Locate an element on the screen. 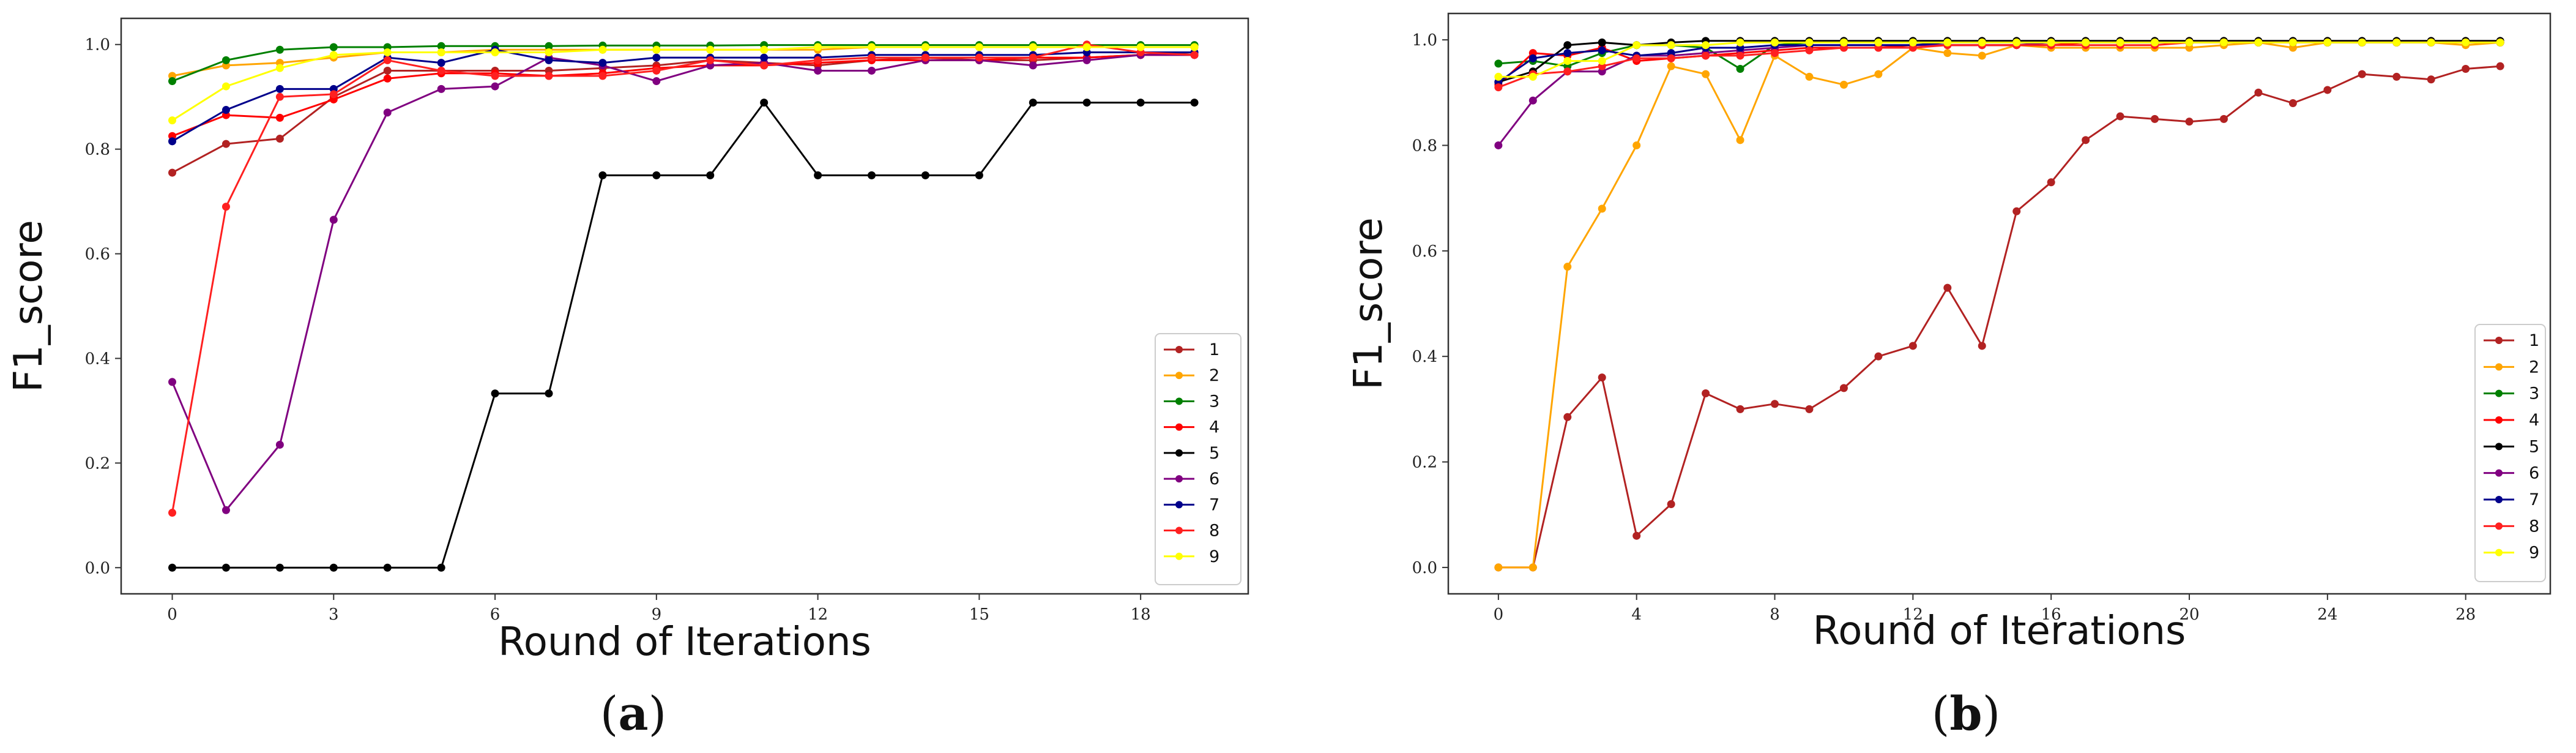 This screenshot has width=2576, height=753. legend-label: 3 is located at coordinates (2534, 393).